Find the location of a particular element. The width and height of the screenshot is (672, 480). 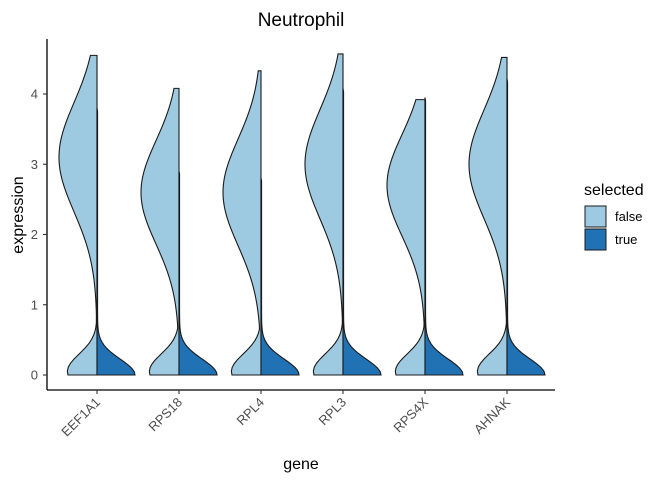

violin-true-ahnak is located at coordinates (526, 227).